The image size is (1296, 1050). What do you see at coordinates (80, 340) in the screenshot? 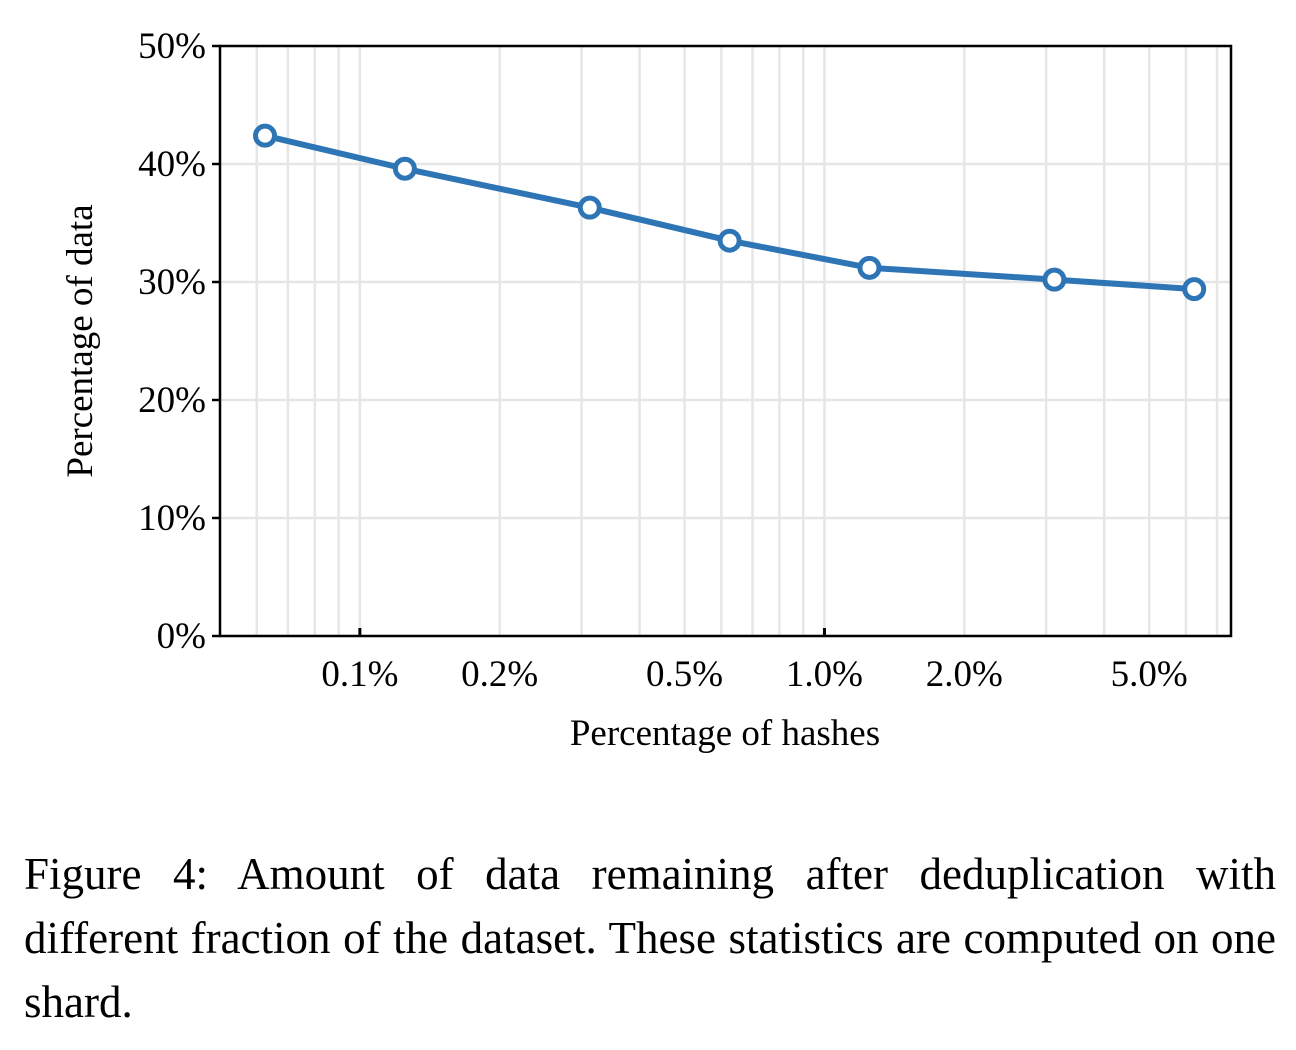
I see `y-axis-label: Percentage of data` at bounding box center [80, 340].